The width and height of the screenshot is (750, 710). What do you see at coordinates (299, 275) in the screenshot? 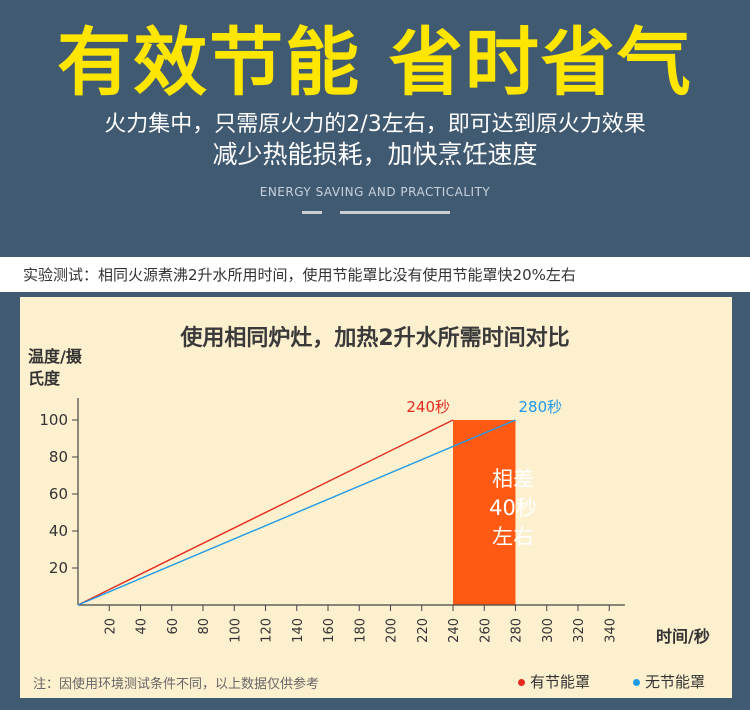
I see `test-note: 实验测试：相同火源煮沸2升水所用时间，使用节能罩比没有使用节能罩快20%左右` at bounding box center [299, 275].